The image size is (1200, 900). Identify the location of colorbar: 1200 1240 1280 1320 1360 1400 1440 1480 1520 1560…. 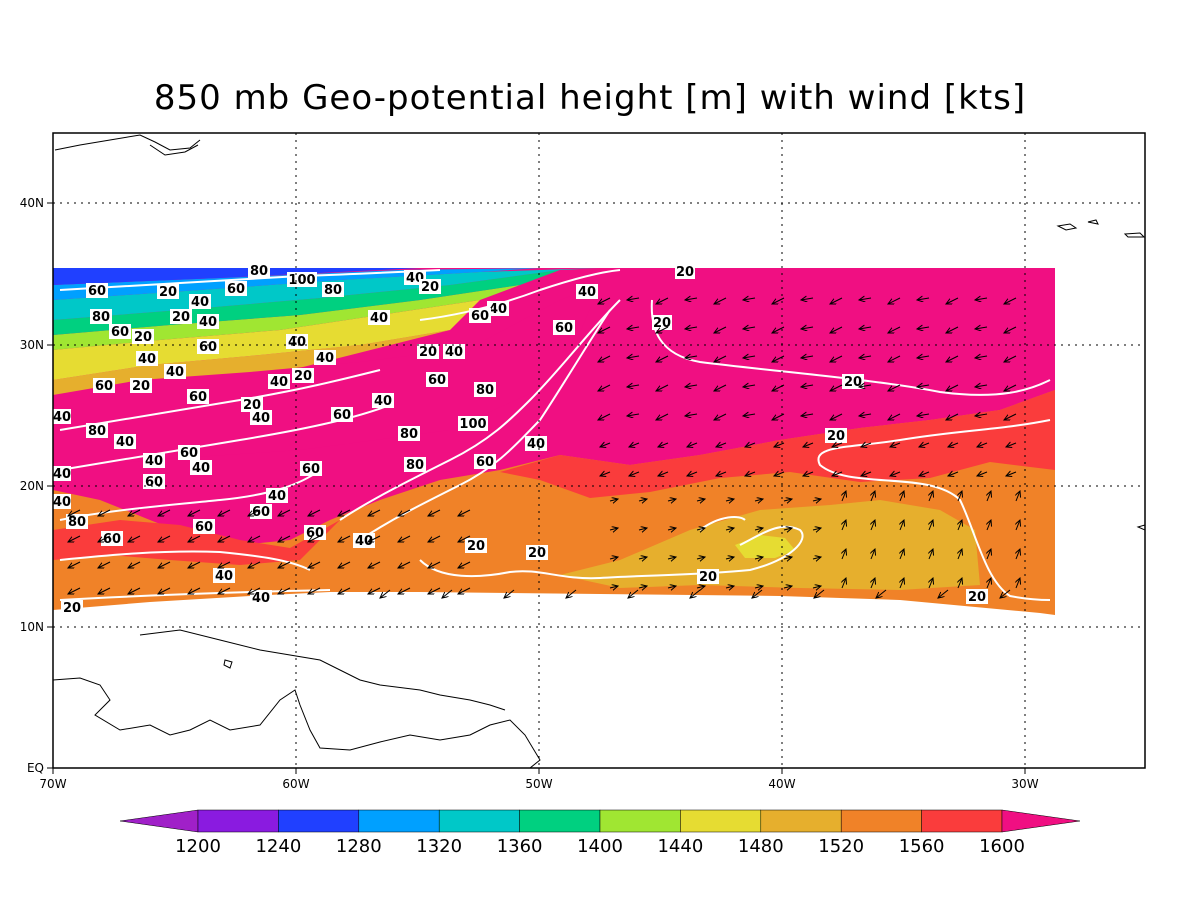
(600, 833).